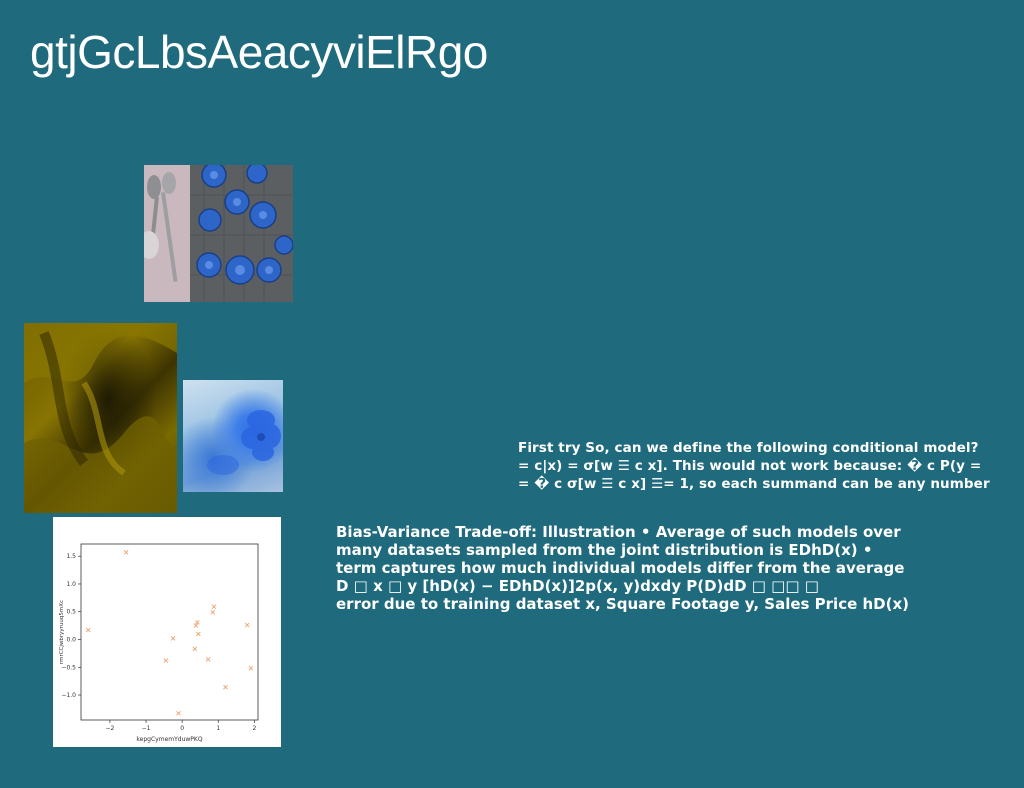 The height and width of the screenshot is (788, 1024). Describe the element at coordinates (68, 667) in the screenshot. I see `y-tick-label: −0.5` at that location.